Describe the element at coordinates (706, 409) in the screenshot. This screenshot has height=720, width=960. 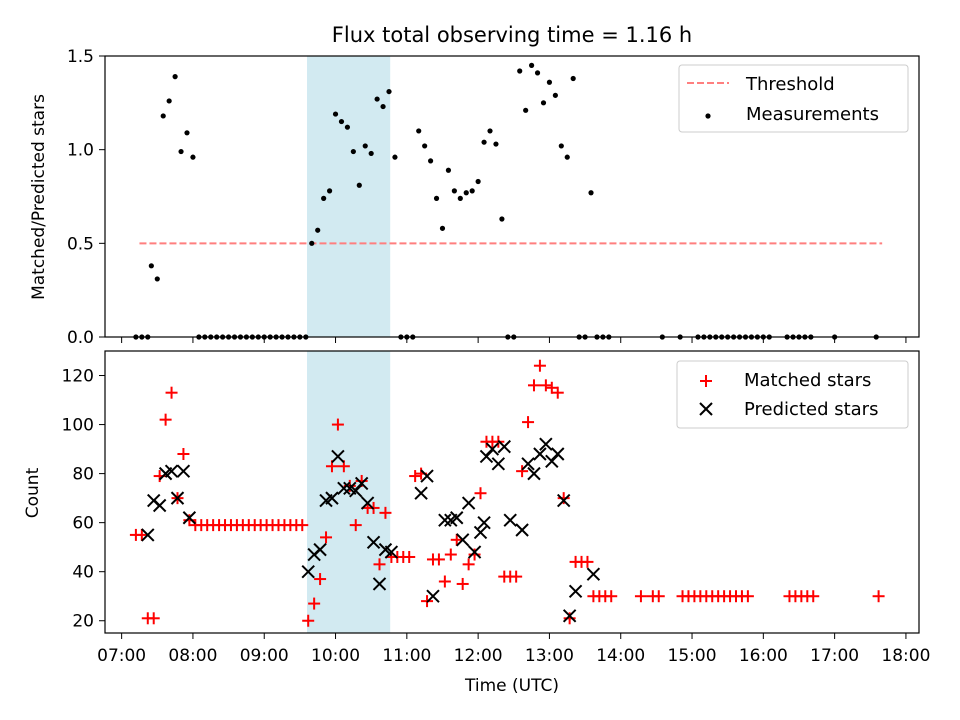
I see `legend-predicted-swatch` at that location.